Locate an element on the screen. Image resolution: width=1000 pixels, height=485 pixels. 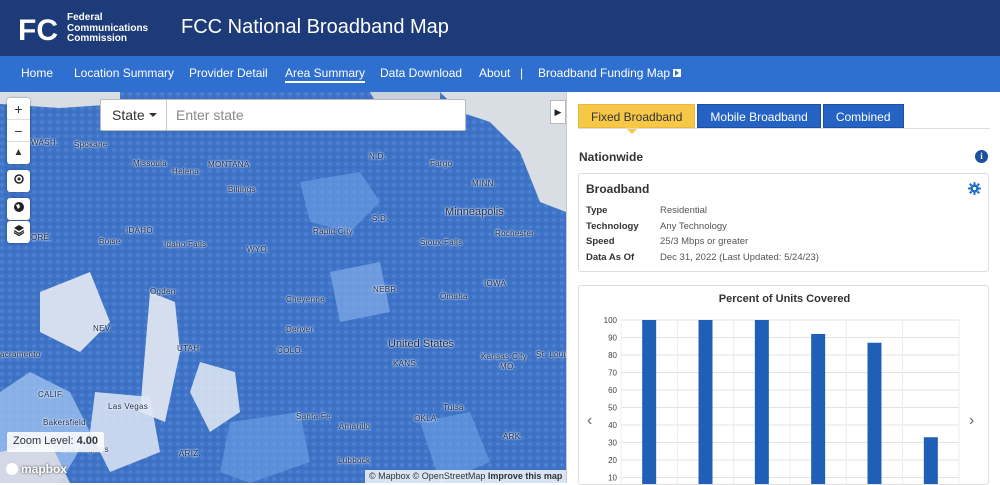
map-label: Bakersfield is located at coordinates (64, 422).